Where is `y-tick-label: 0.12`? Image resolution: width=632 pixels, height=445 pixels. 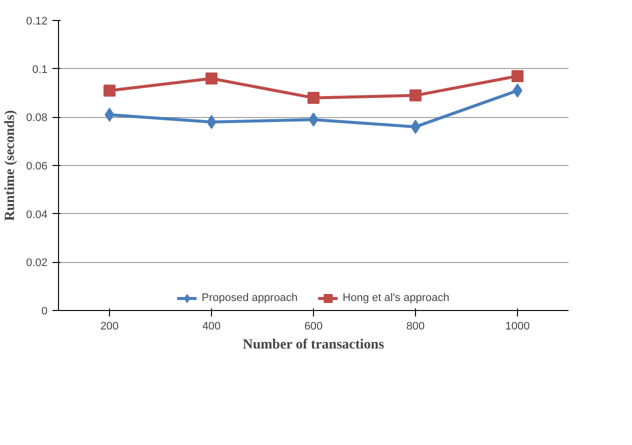
y-tick-label: 0.12 is located at coordinates (37, 22).